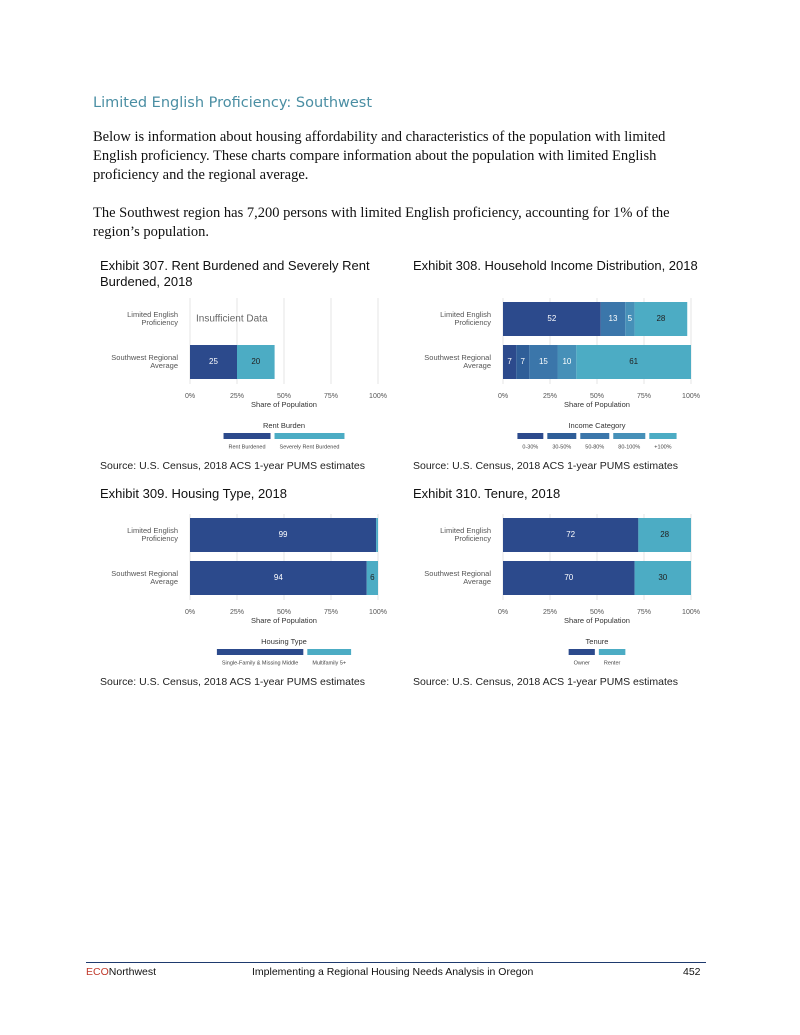  I want to click on value-label: 25, so click(213, 361).